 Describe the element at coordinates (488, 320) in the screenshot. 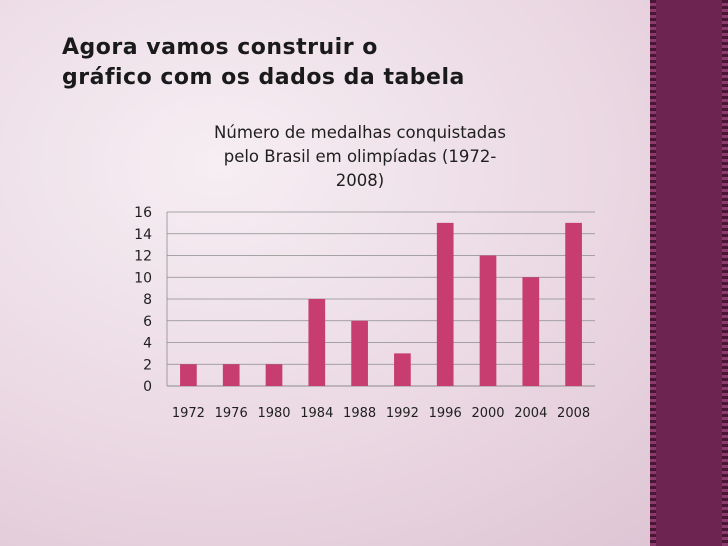

I see `bar-2000` at that location.